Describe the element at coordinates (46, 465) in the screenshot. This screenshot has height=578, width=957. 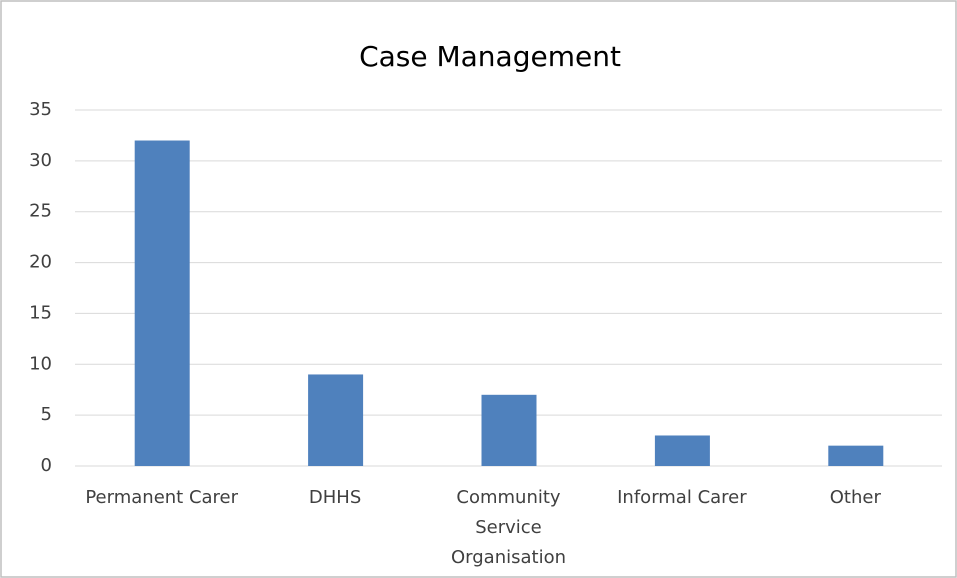
I see `y-tick-label: 0` at that location.